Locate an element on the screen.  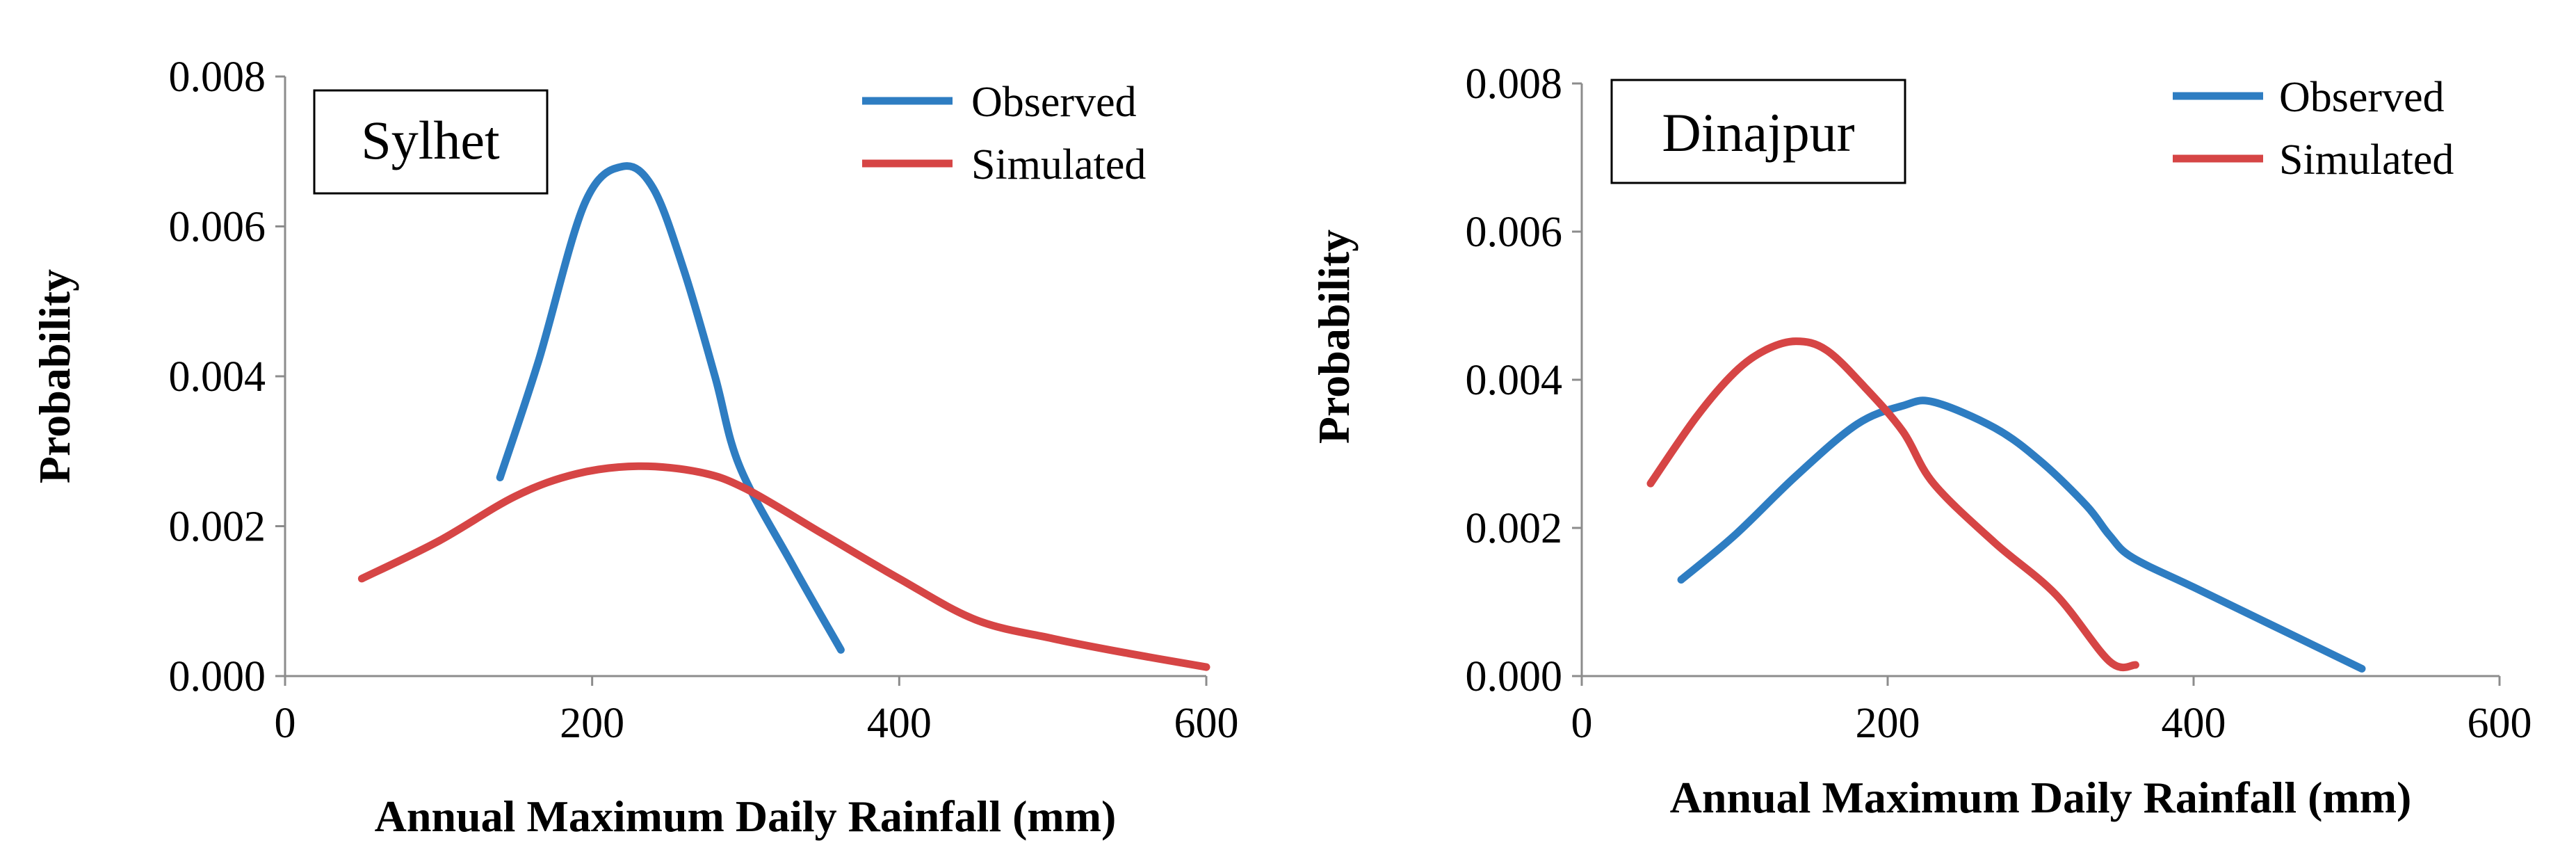
site-label: Dinajpur is located at coordinates (1758, 132).